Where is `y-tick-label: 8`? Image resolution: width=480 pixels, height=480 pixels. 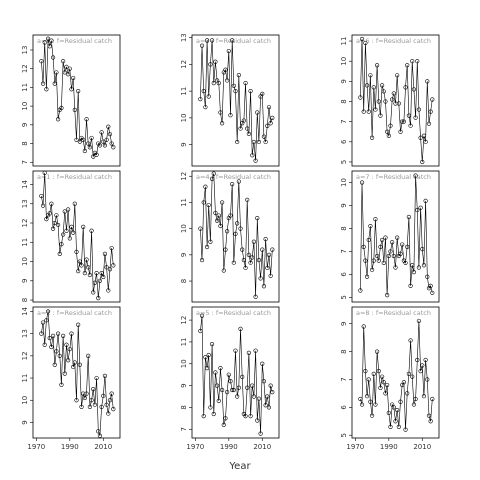
y-tick-label: 8 is located at coordinates (25, 143).